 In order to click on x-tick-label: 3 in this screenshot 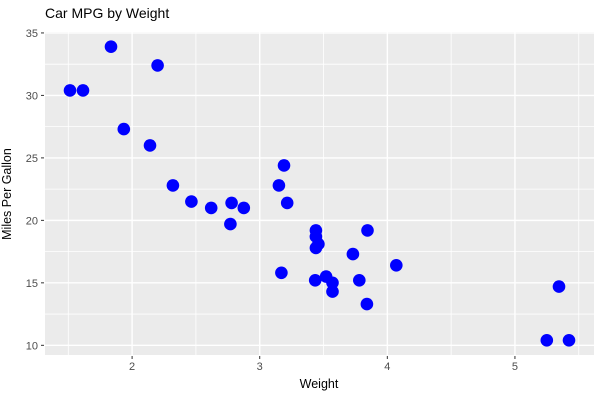, I will do `click(260, 367)`.